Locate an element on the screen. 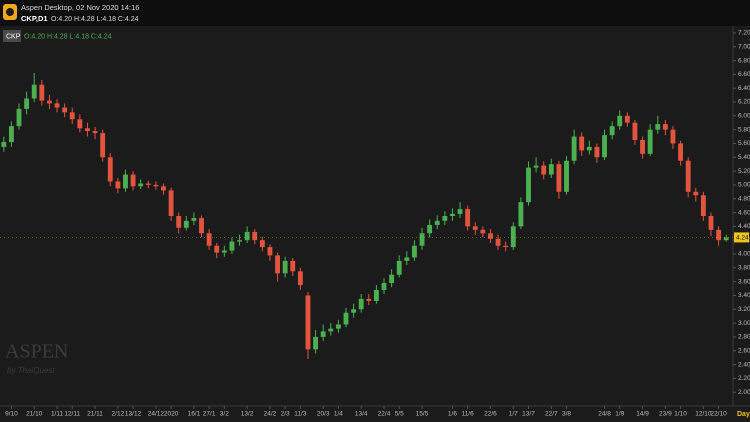  x-tick-label: 13/12 is located at coordinates (133, 414).